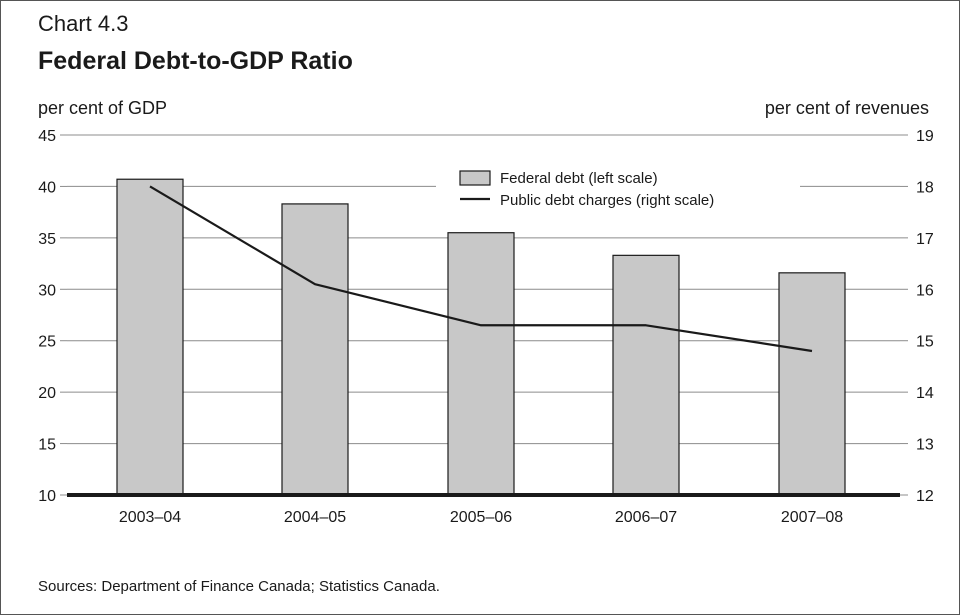  Describe the element at coordinates (846, 108) in the screenshot. I see `right-axis-unit: per cent of revenues` at that location.